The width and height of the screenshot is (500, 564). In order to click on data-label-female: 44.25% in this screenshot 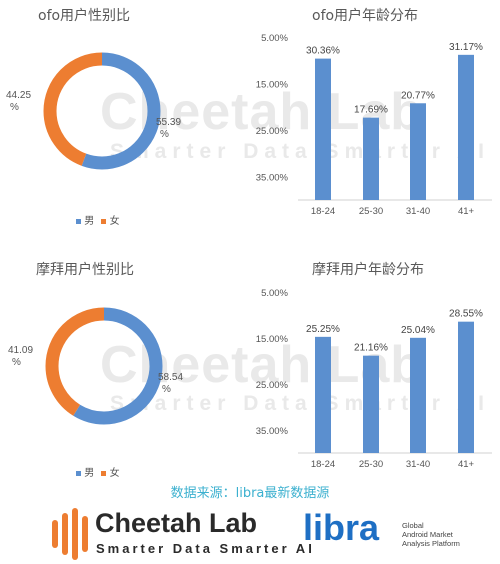, I will do `click(18, 101)`.